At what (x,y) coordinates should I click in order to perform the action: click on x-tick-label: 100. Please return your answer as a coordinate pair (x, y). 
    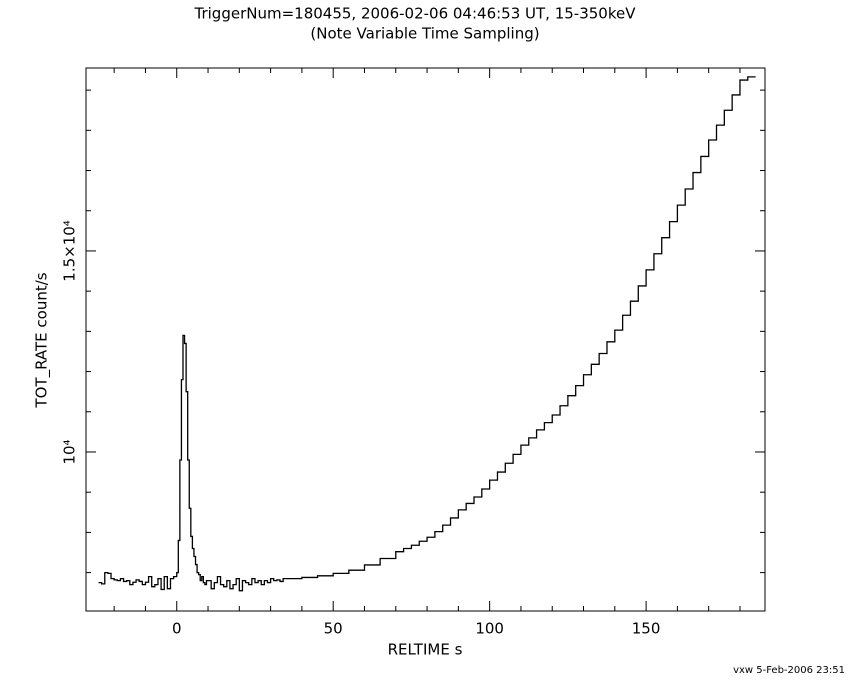
    Looking at the image, I should click on (489, 629).